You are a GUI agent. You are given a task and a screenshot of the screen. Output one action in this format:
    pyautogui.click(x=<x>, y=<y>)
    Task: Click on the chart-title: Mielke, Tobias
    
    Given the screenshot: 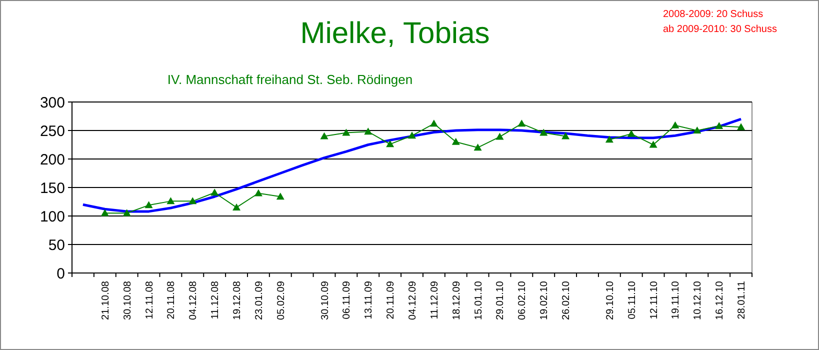 What is the action you would take?
    pyautogui.click(x=395, y=33)
    